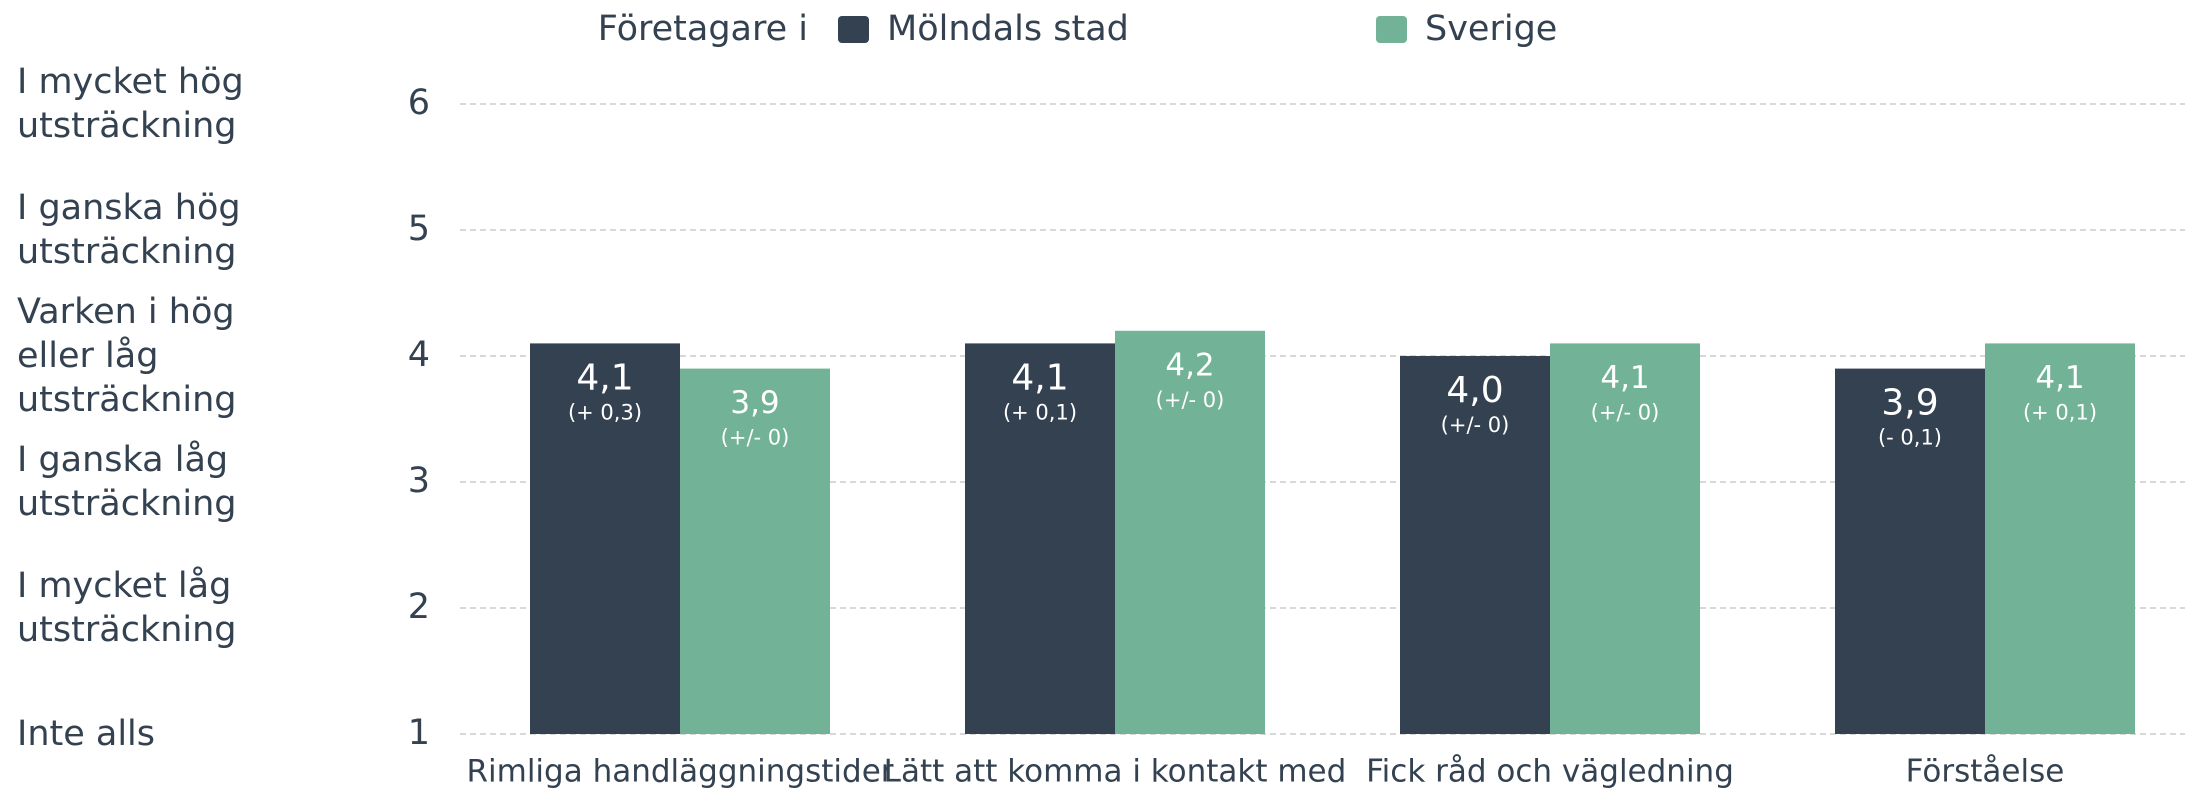 Image resolution: width=2185 pixels, height=790 pixels. Describe the element at coordinates (605, 412) in the screenshot. I see `change-label: (+ 0,3)` at that location.